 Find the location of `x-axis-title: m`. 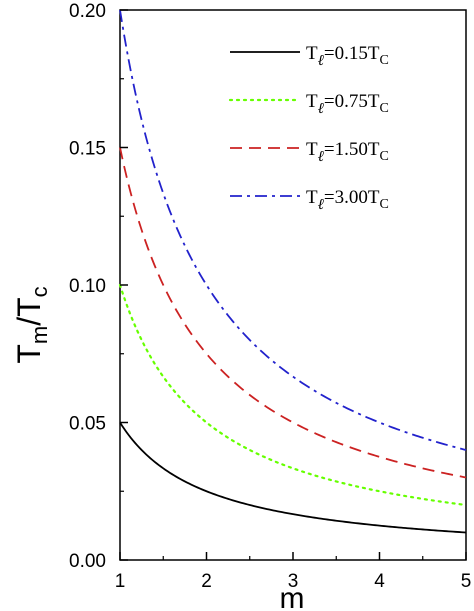

x-axis-title: m is located at coordinates (292, 596).